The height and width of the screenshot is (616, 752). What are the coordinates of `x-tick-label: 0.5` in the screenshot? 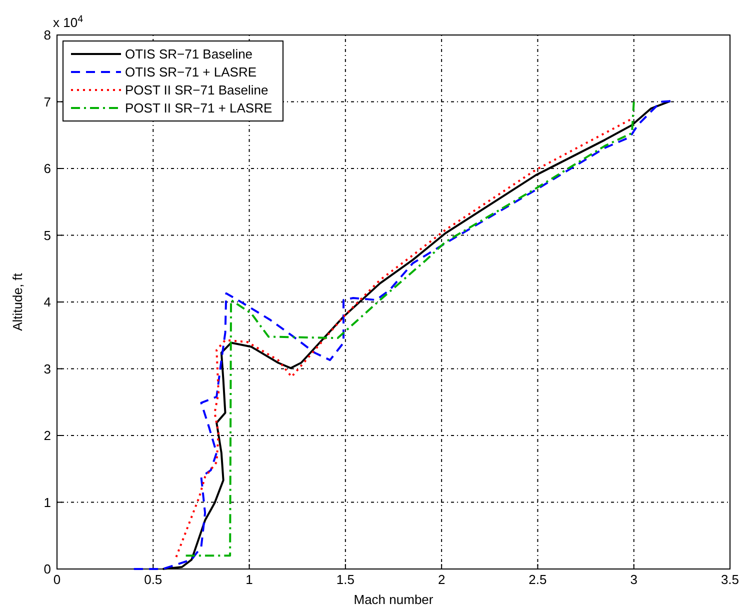 It's located at (153, 579).